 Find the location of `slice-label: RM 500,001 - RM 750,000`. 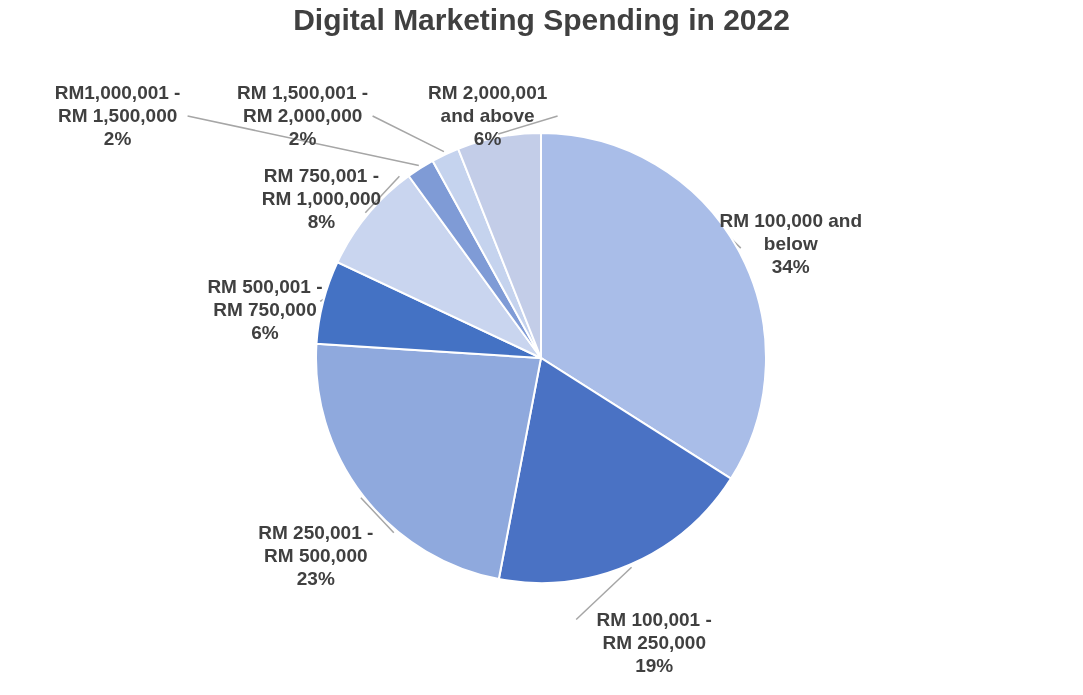

slice-label: RM 500,001 - RM 750,000 is located at coordinates (265, 298).